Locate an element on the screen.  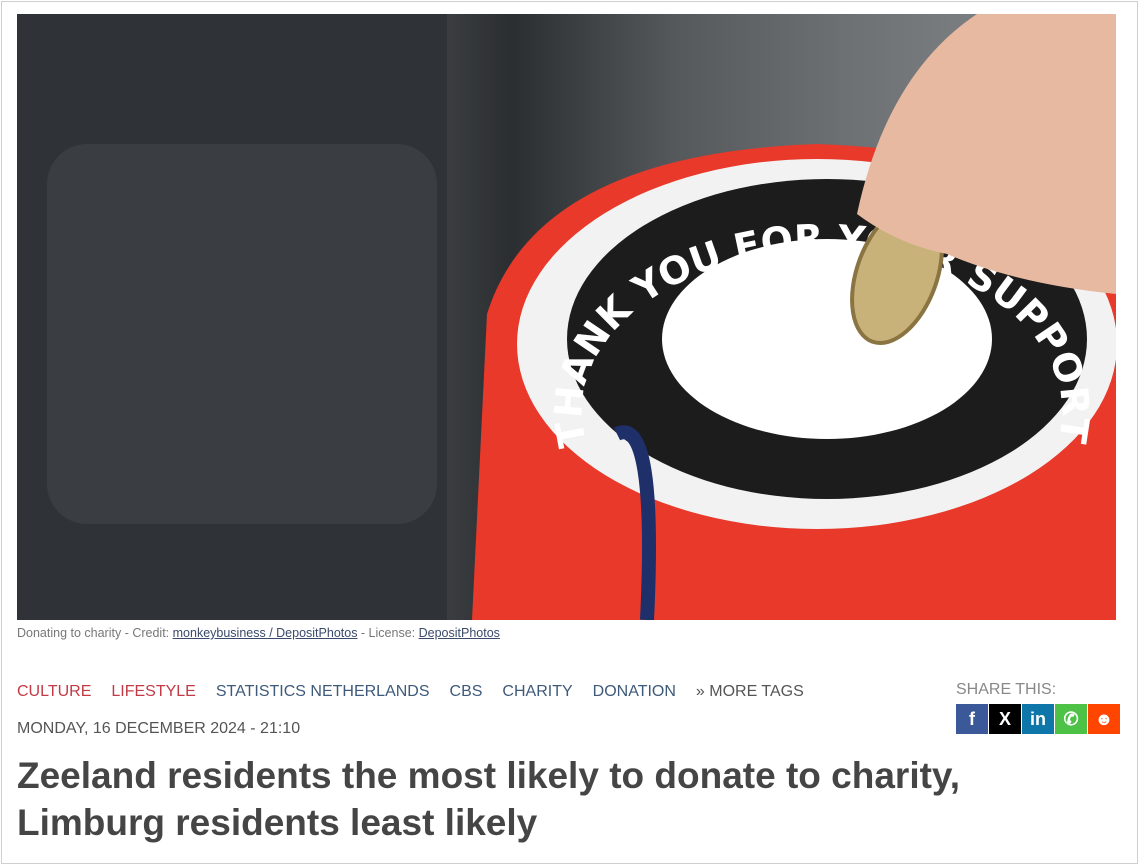
x-share-button: X is located at coordinates (1005, 719).